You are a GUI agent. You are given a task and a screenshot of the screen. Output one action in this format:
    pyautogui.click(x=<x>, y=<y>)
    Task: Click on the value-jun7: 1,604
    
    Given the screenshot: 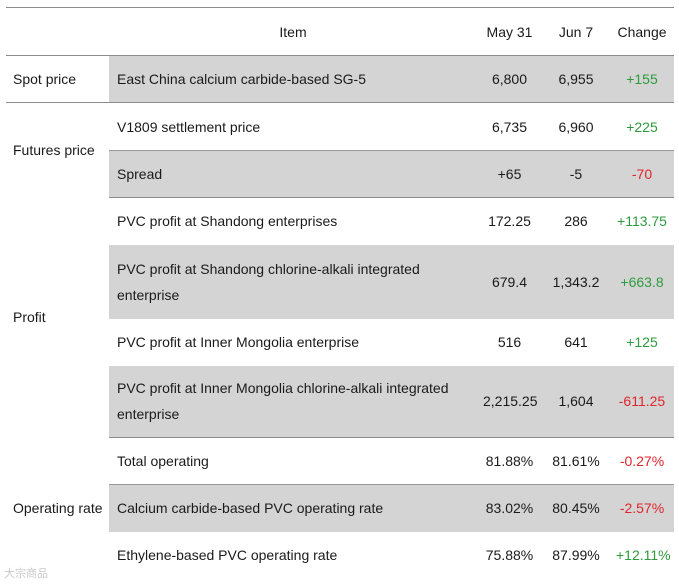 What is the action you would take?
    pyautogui.click(x=576, y=401)
    